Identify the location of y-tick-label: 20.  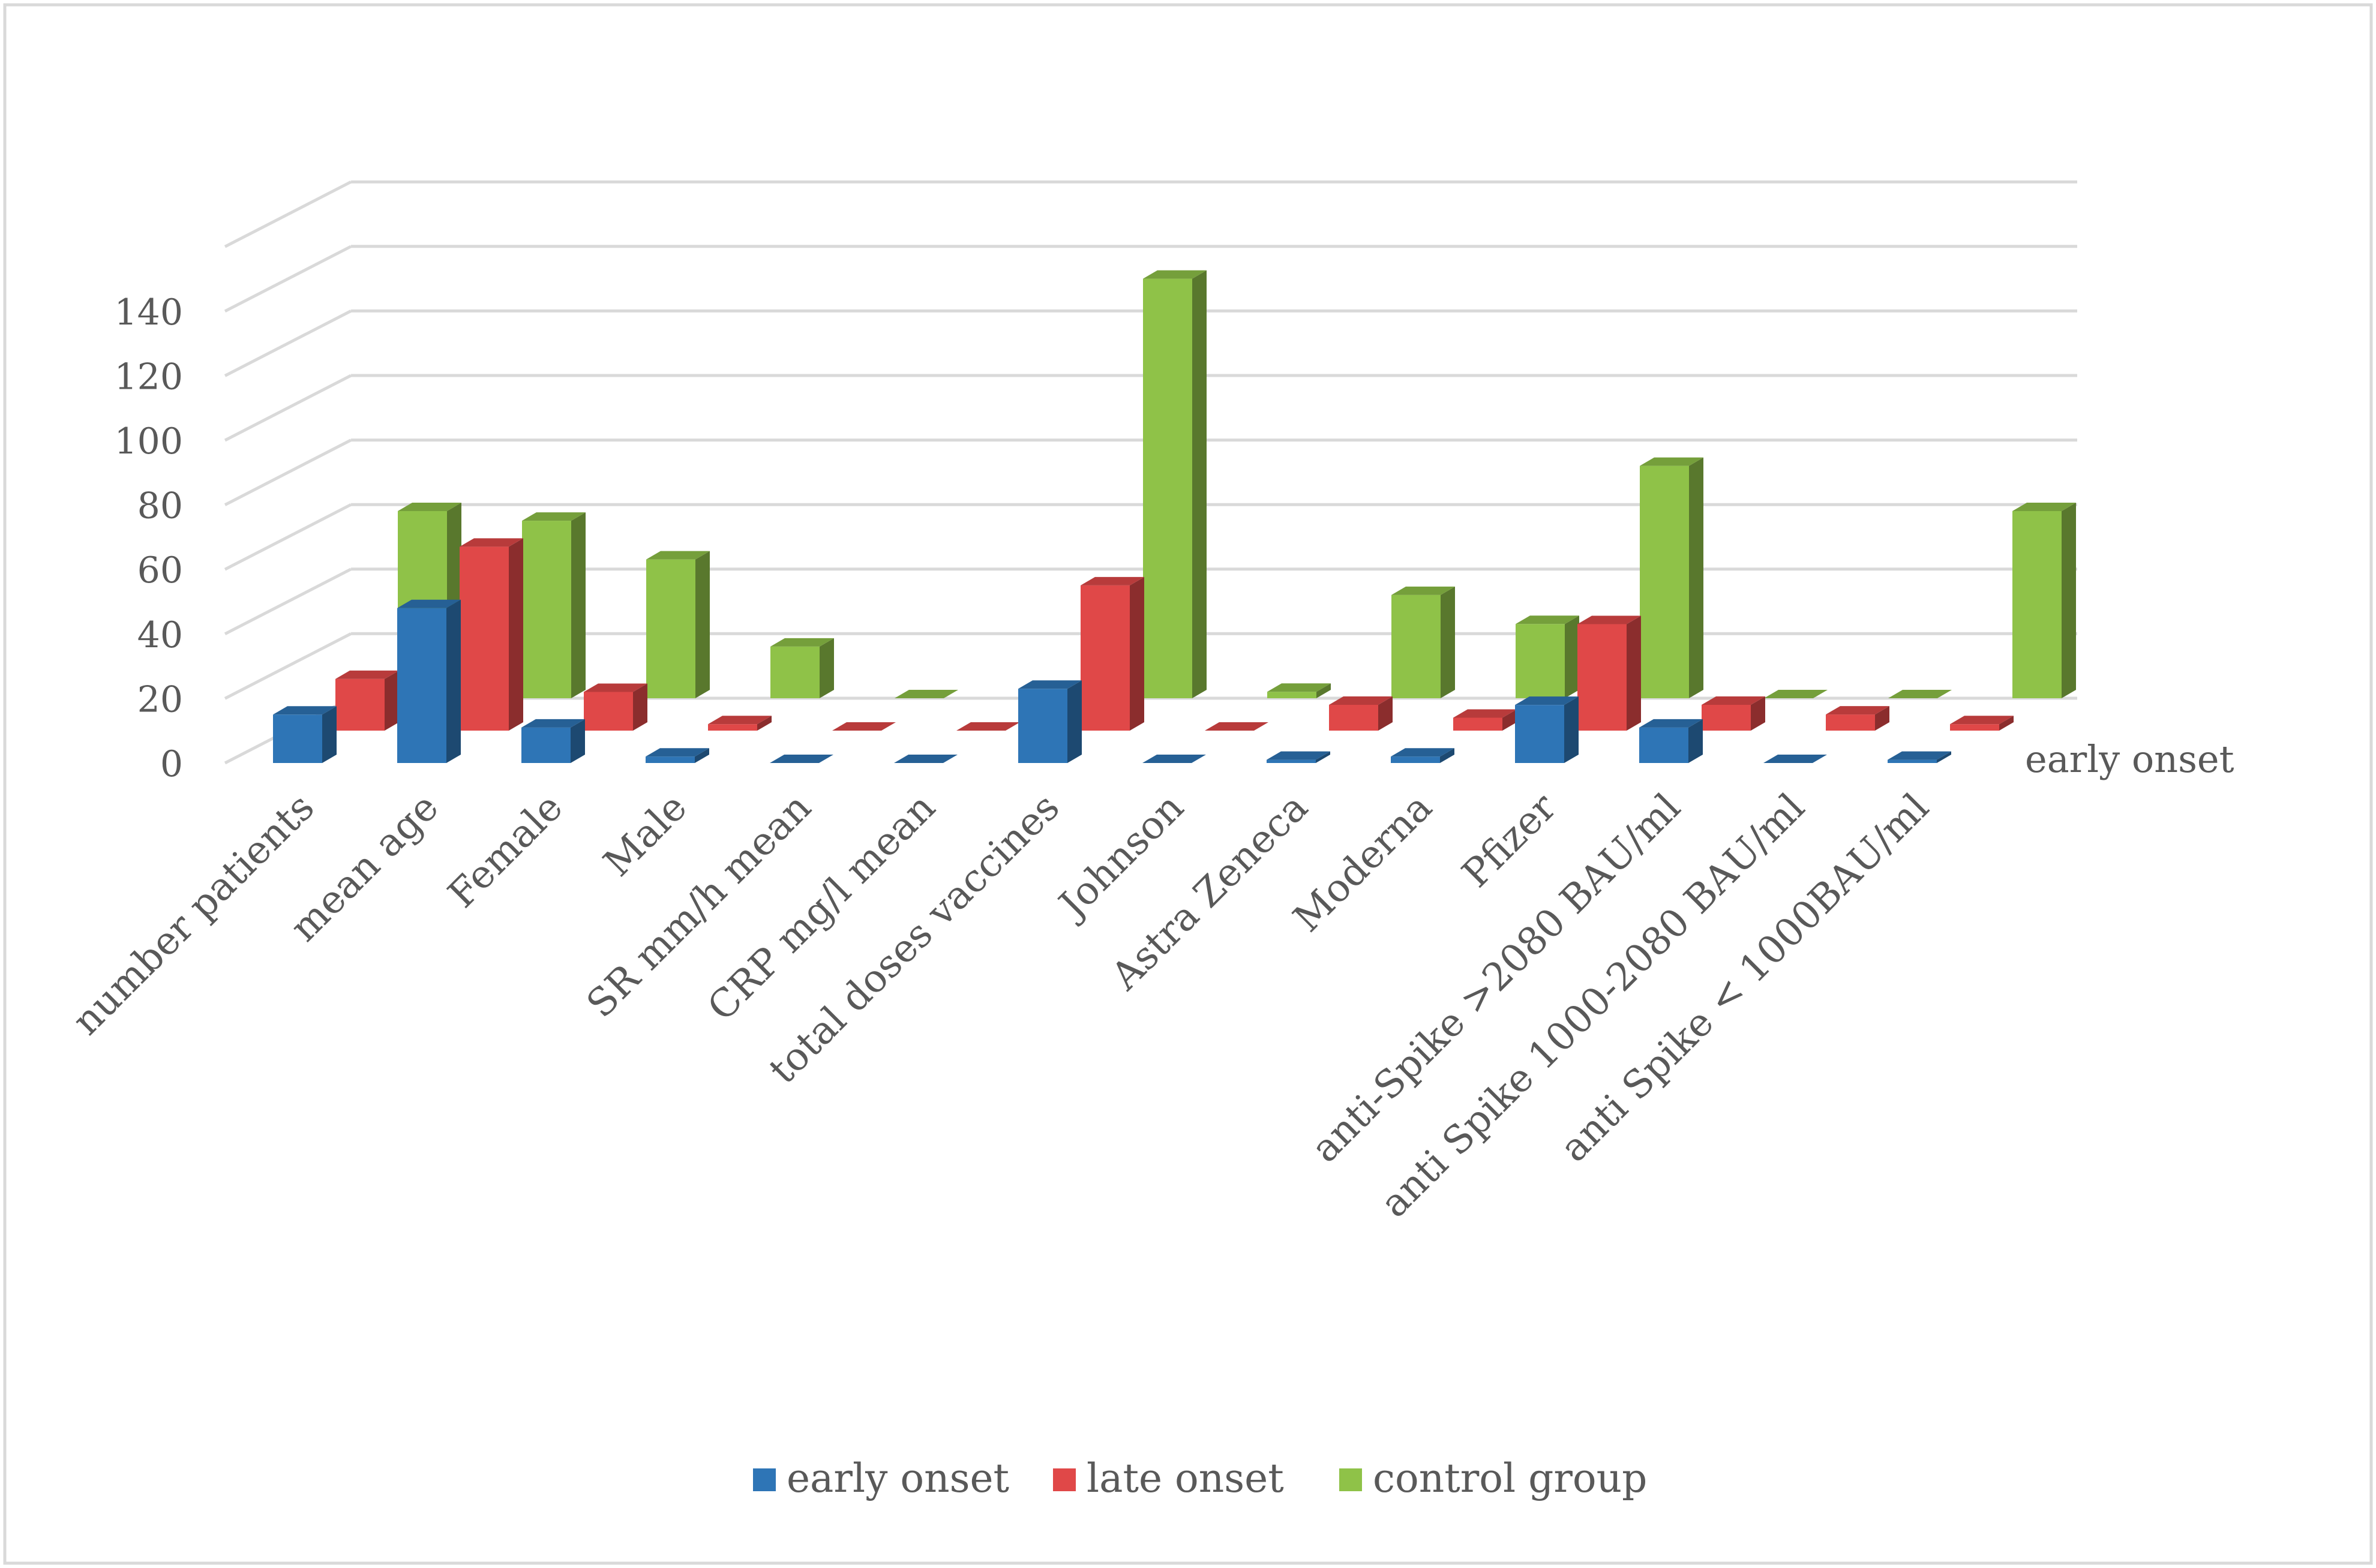
(160, 699).